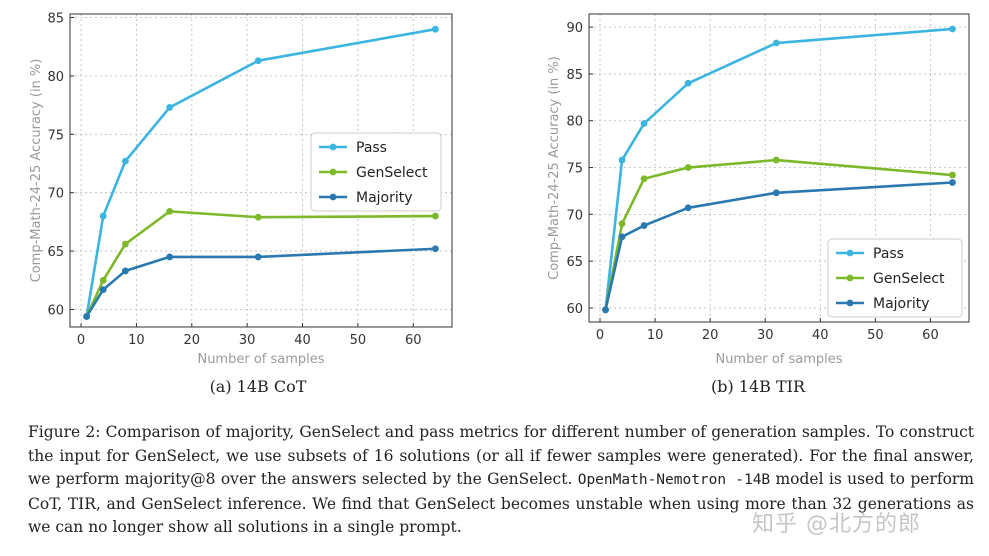  Describe the element at coordinates (674, 480) in the screenshot. I see `caption-model-name: OpenMath-Nemotron -14B` at that location.